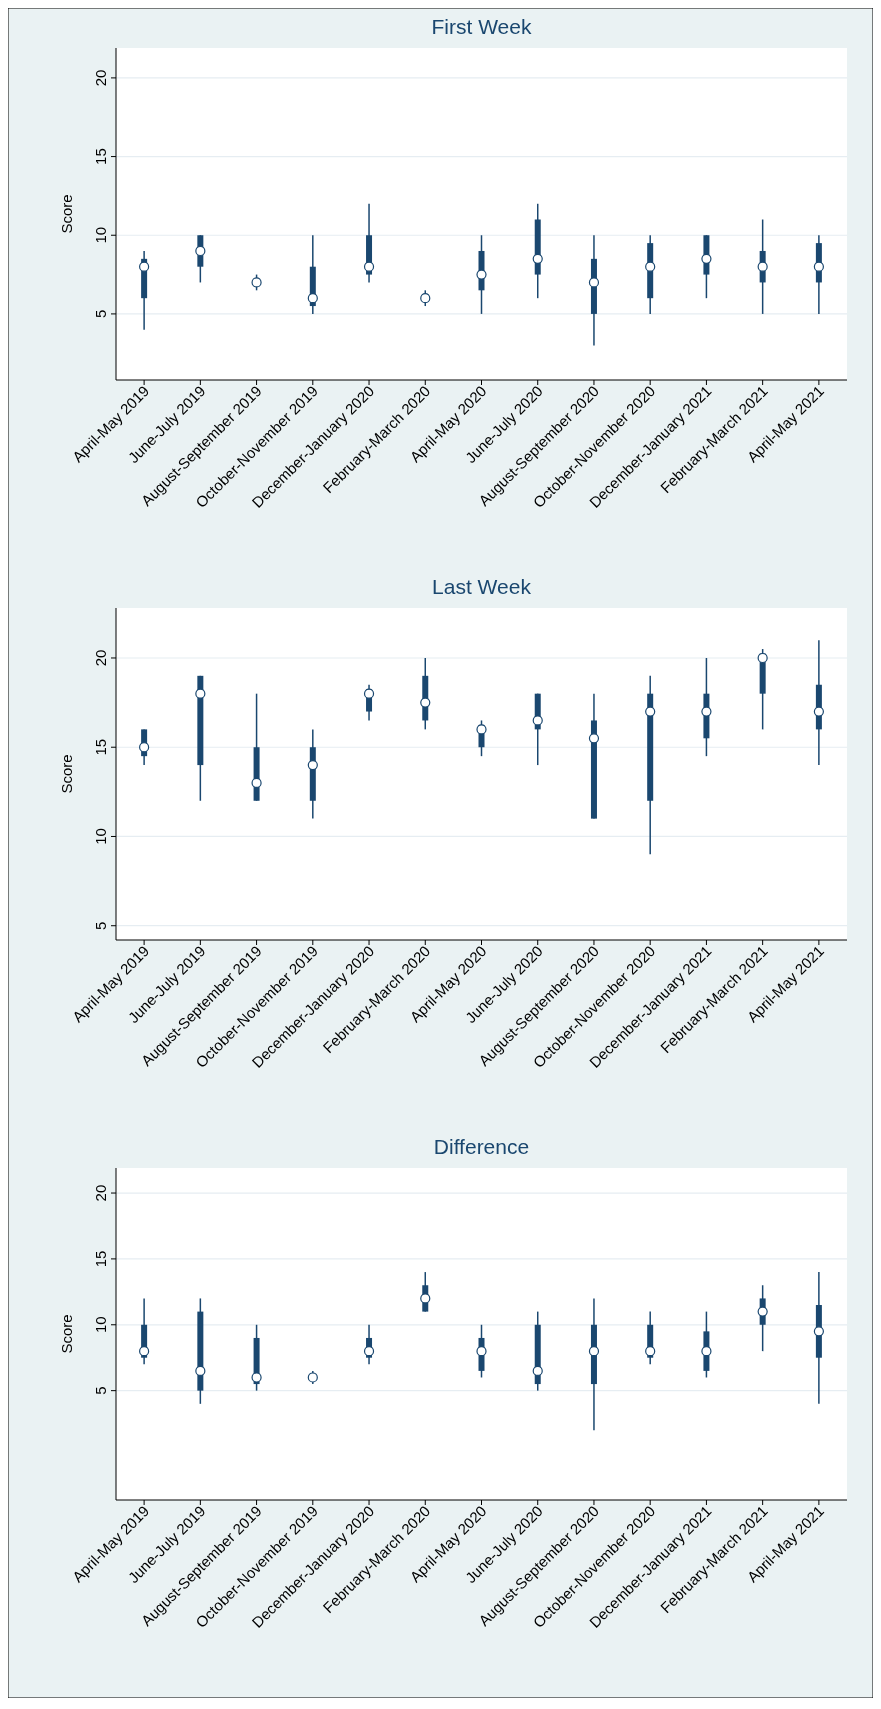  Describe the element at coordinates (482, 586) in the screenshot. I see `chart-title: Last Week` at that location.